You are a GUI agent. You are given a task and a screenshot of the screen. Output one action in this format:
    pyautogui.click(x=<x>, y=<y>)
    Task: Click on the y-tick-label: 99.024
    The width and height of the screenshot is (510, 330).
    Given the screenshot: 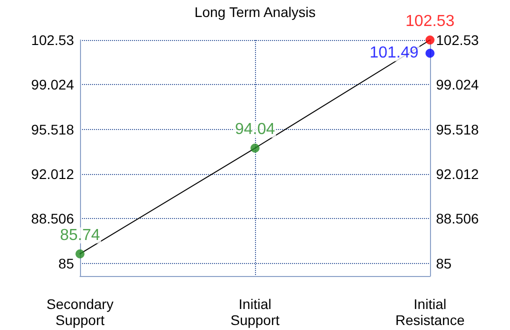 What is the action you would take?
    pyautogui.click(x=52, y=84)
    